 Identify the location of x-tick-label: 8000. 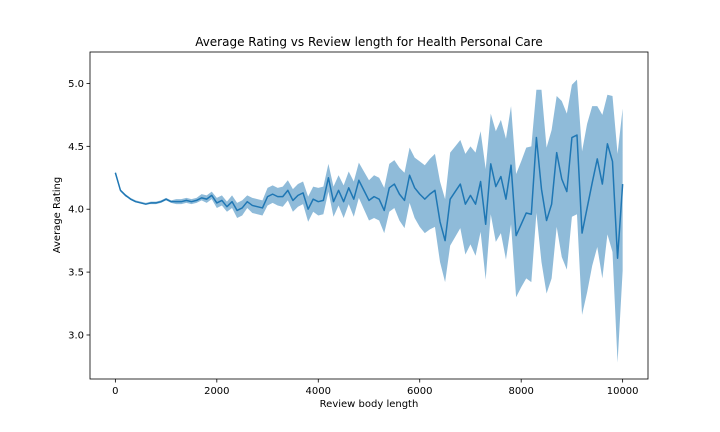
(520, 391).